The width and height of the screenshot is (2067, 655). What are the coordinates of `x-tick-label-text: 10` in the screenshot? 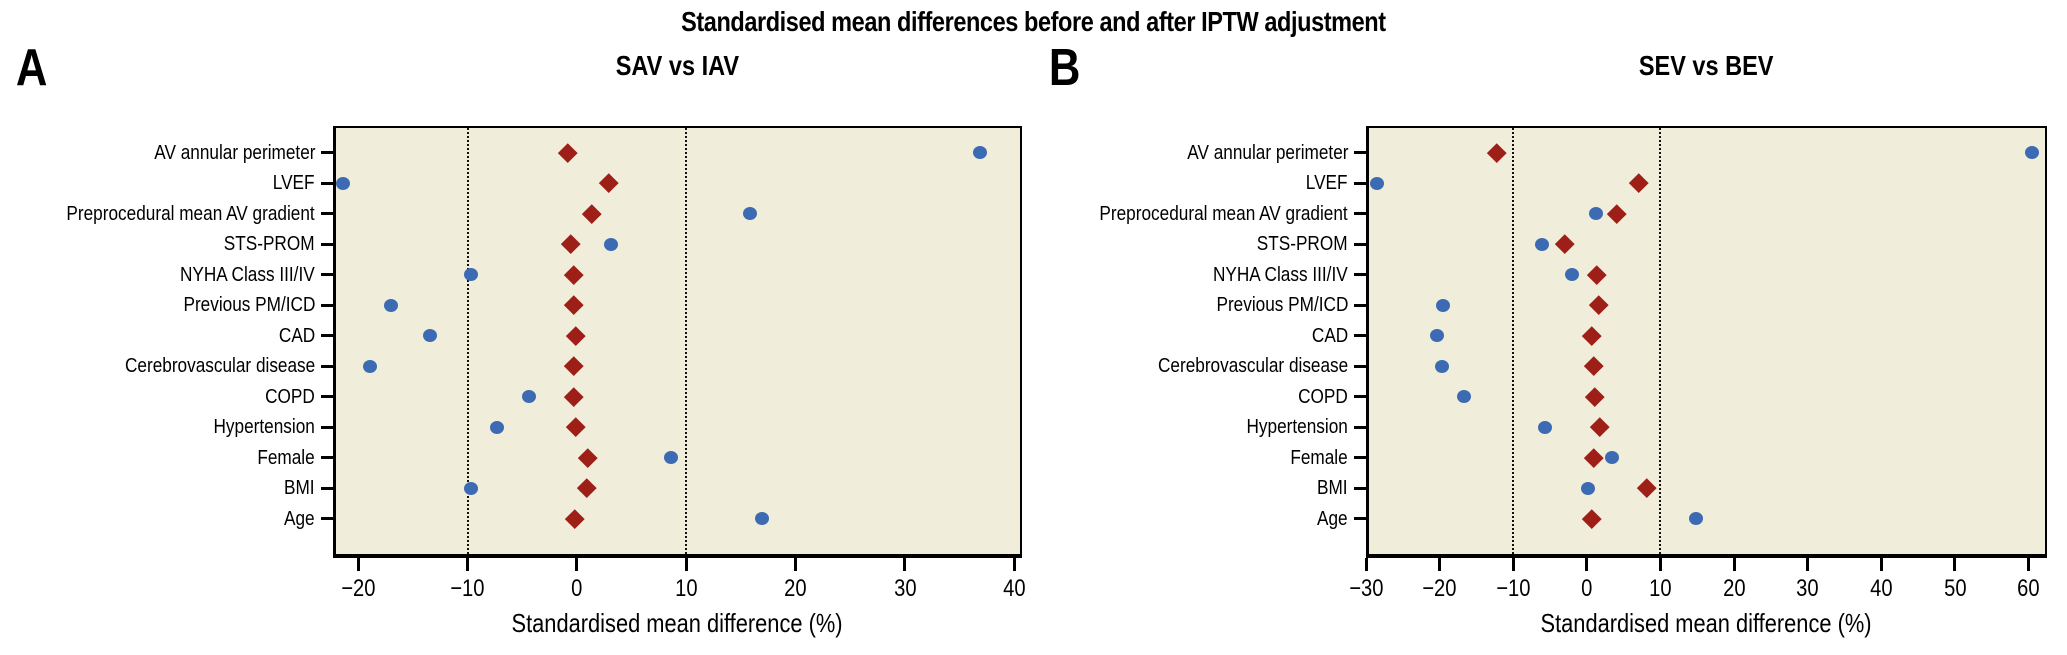 It's located at (686, 588).